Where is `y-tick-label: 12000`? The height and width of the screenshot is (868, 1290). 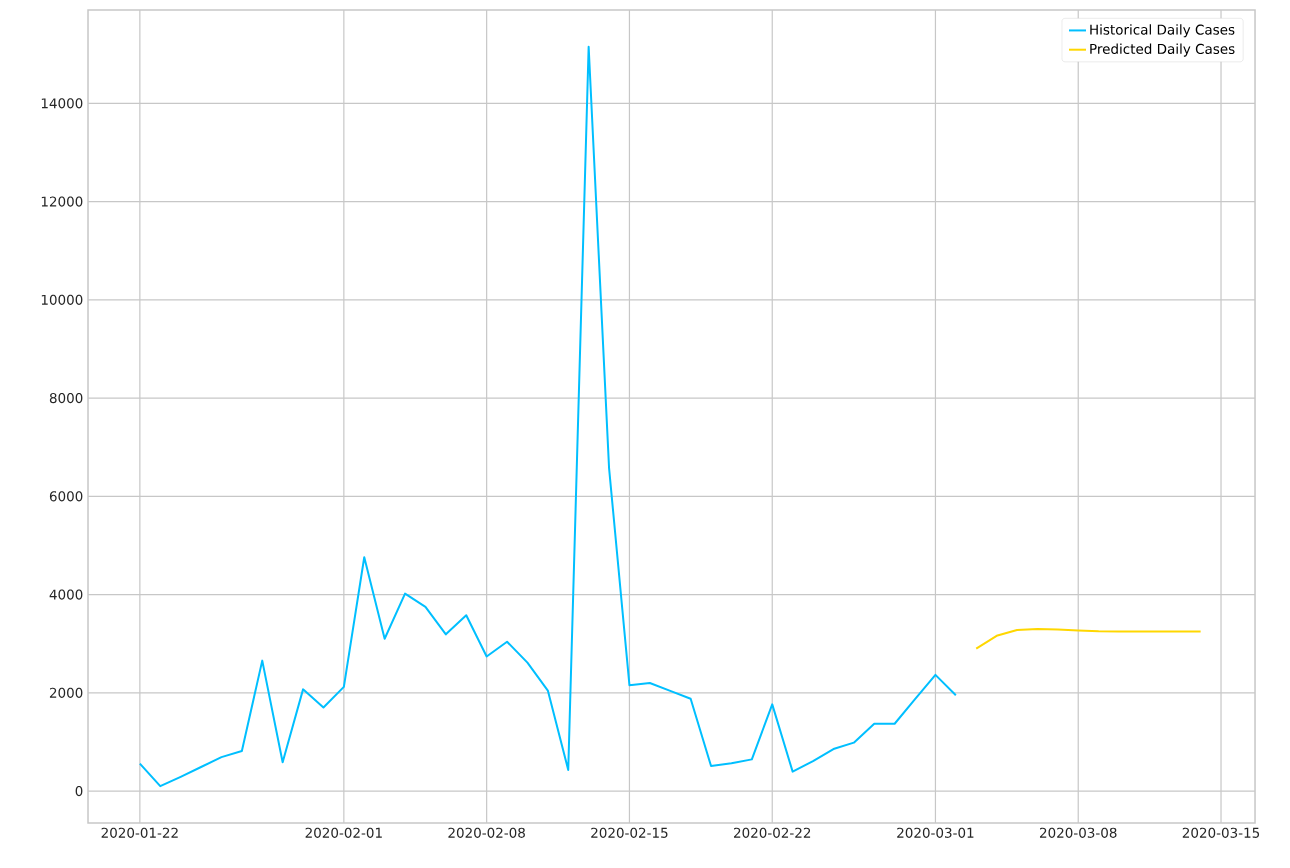
y-tick-label: 12000 is located at coordinates (62, 201).